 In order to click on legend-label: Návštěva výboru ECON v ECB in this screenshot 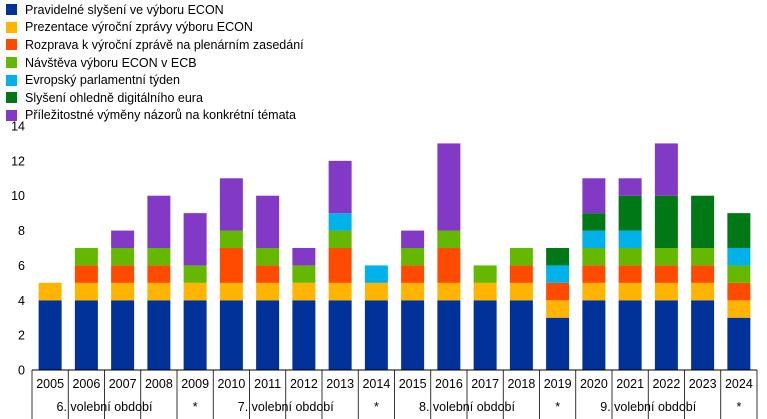, I will do `click(111, 62)`.